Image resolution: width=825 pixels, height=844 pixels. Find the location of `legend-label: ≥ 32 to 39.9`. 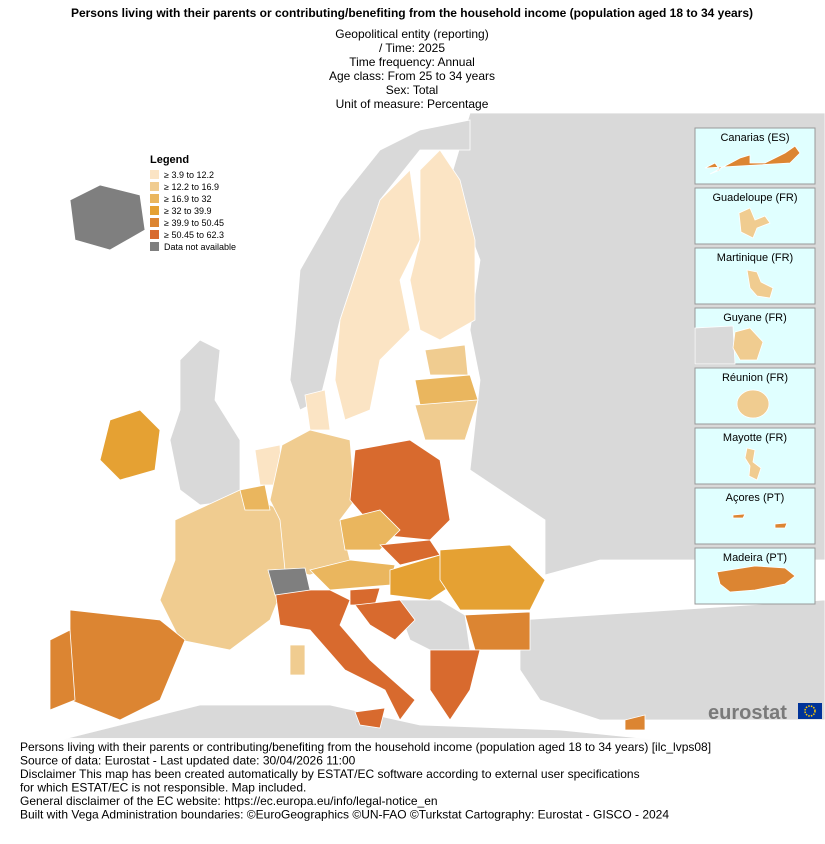

legend-label: ≥ 32 to 39.9 is located at coordinates (187, 211).